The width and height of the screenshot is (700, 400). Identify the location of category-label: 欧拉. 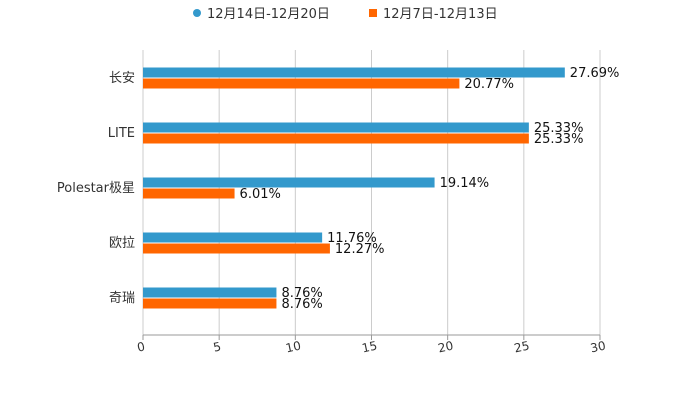
(122, 243).